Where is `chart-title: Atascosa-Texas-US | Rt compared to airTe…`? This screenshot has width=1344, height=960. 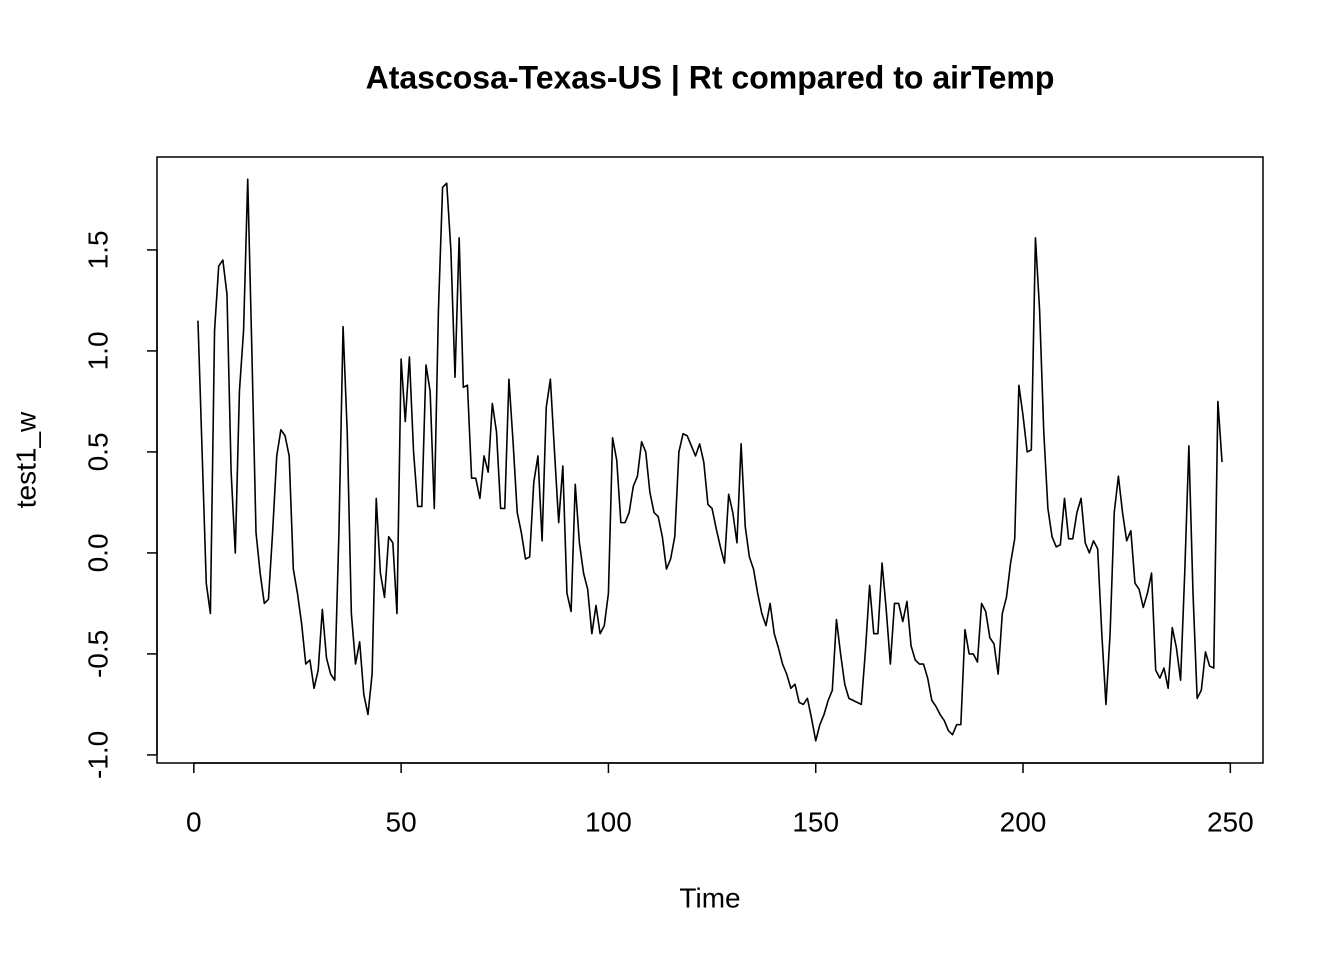
chart-title: Atascosa-Texas-US | Rt compared to airTe… is located at coordinates (710, 77).